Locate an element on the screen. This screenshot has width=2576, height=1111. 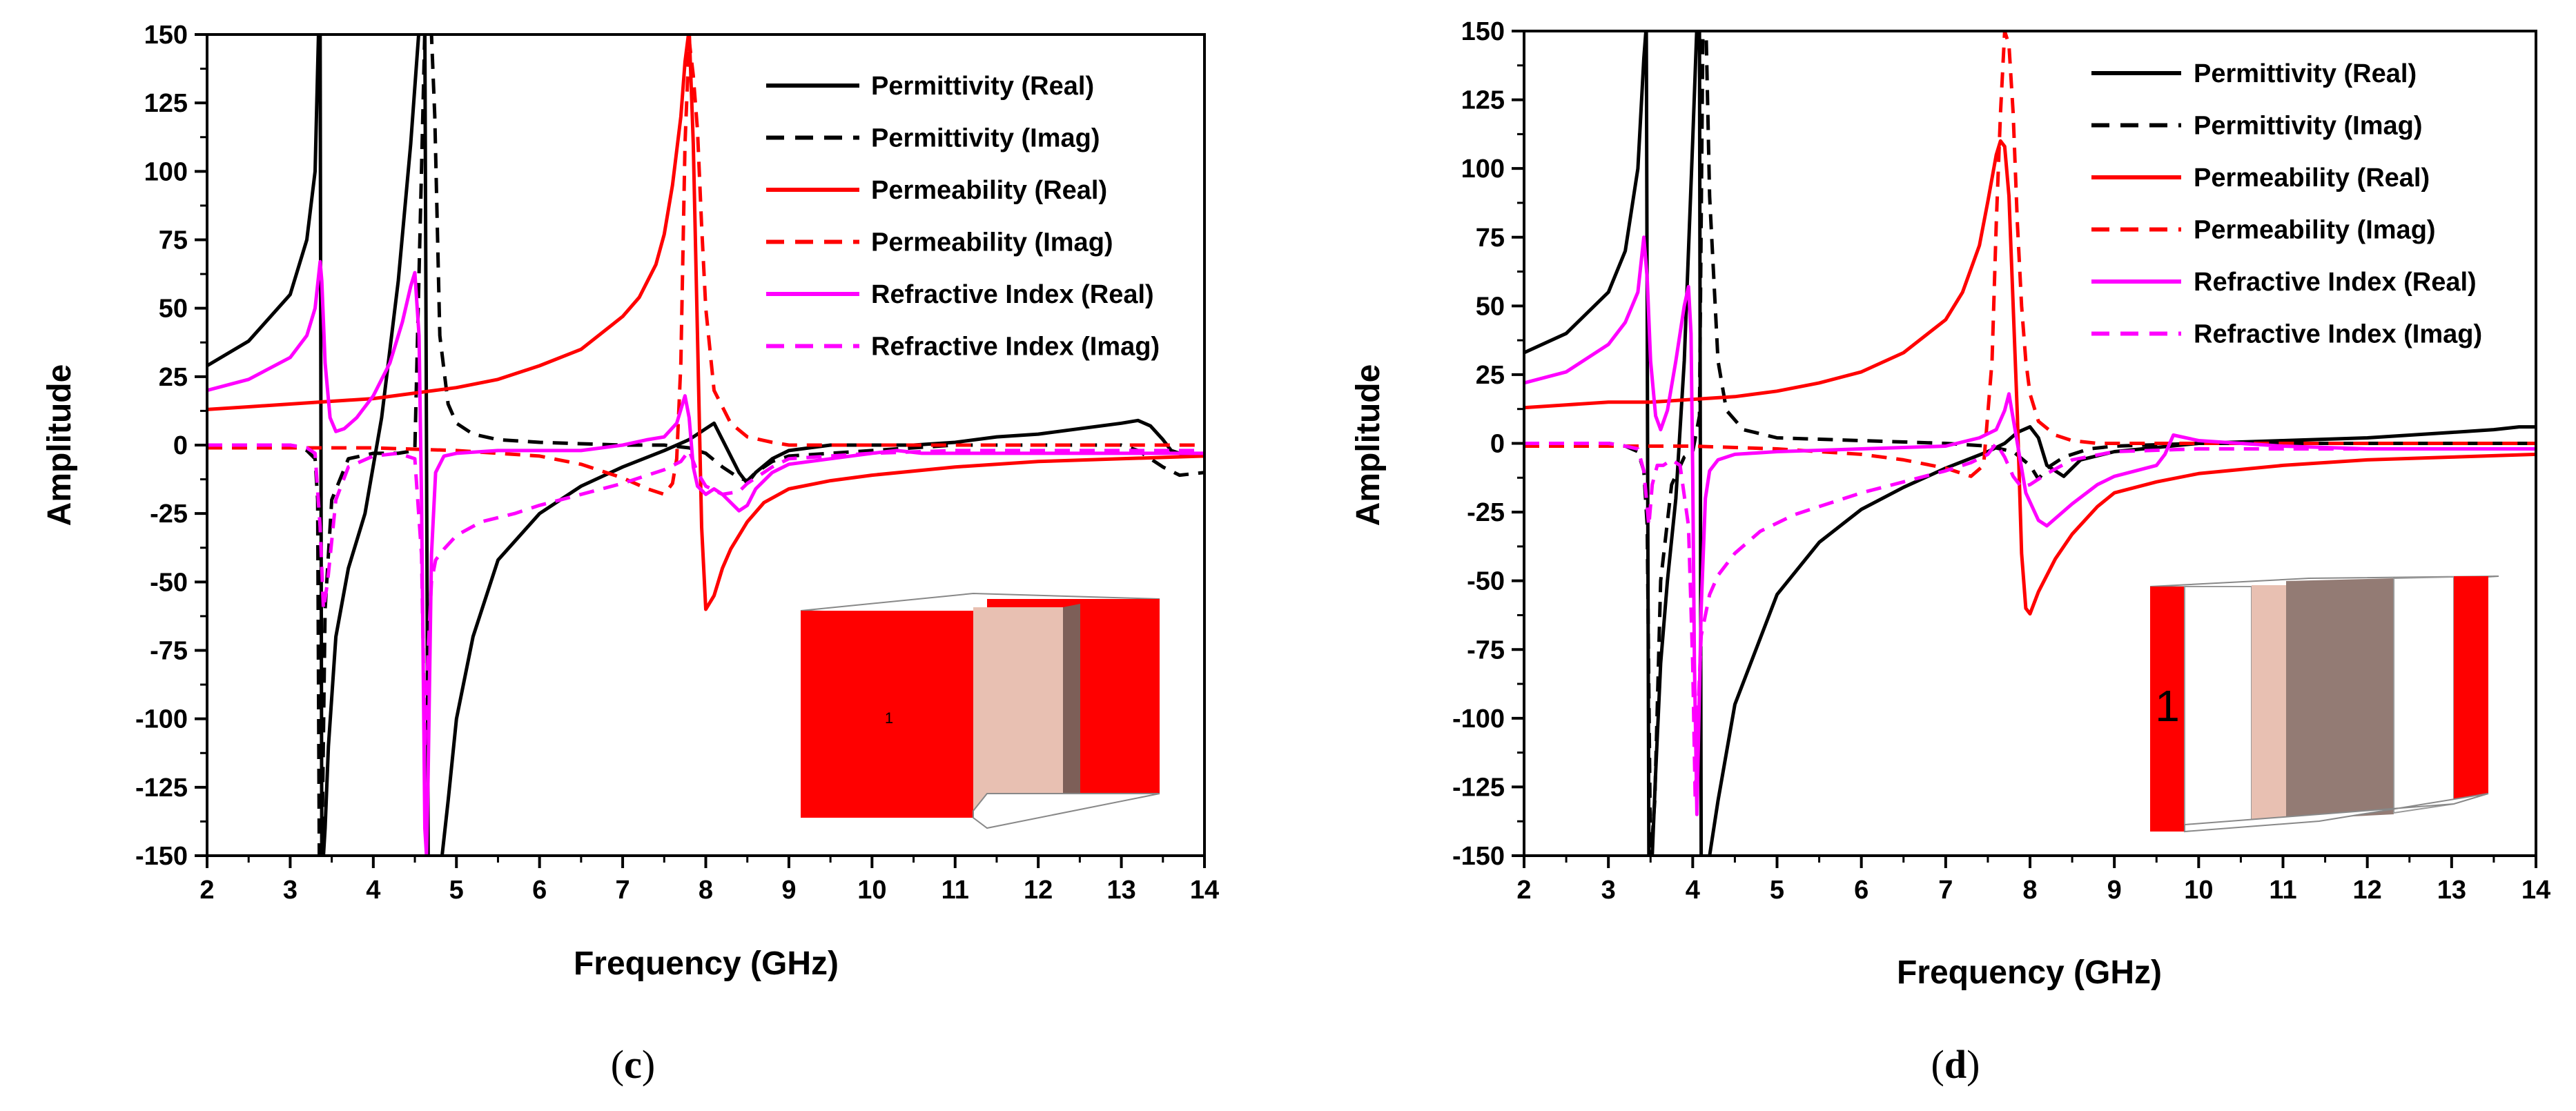
inset-unit-cell-c: 1 is located at coordinates (980, 711).